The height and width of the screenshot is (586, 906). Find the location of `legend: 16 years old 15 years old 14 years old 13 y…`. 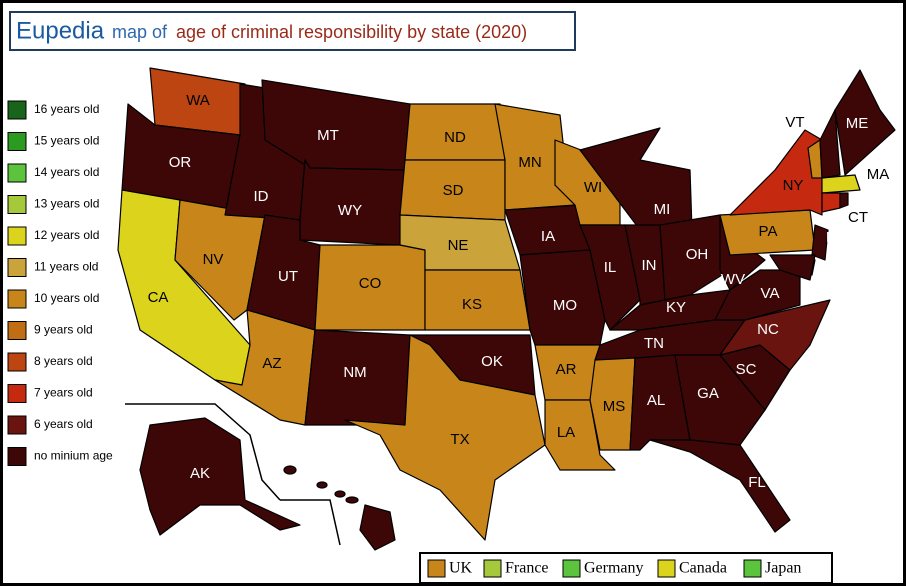

legend: 16 years old 15 years old 14 years old 13 y… is located at coordinates (60, 283).